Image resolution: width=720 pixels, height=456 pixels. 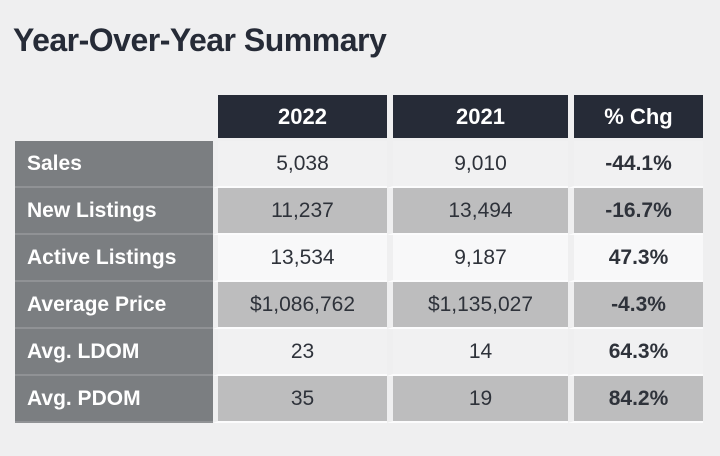 What do you see at coordinates (300, 164) in the screenshot?
I see `value-cell-2022: 5,038` at bounding box center [300, 164].